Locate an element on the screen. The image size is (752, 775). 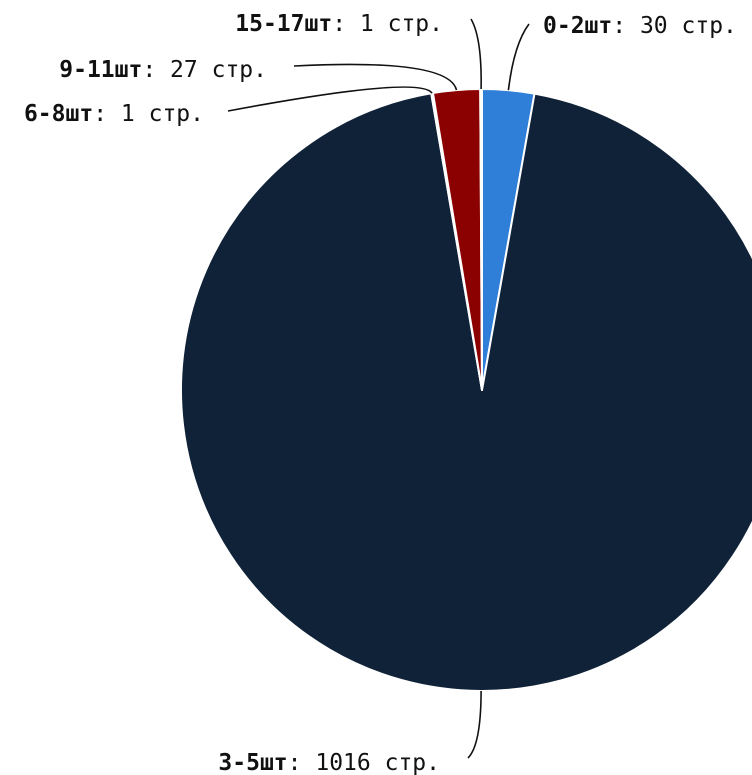
slice-label-4-category: 15-17шт is located at coordinates (283, 24).